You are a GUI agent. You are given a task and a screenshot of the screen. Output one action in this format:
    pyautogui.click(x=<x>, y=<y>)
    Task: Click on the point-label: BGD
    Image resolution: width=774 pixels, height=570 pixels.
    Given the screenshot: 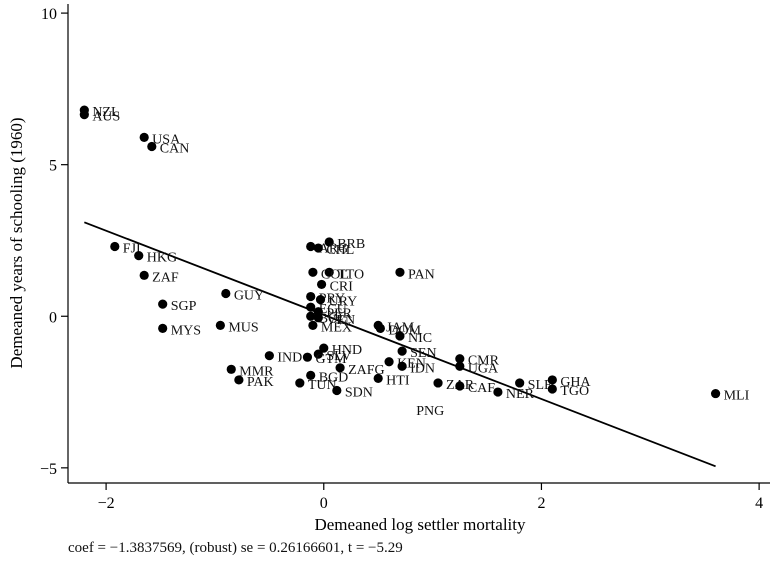 What is the action you would take?
    pyautogui.click(x=334, y=377)
    